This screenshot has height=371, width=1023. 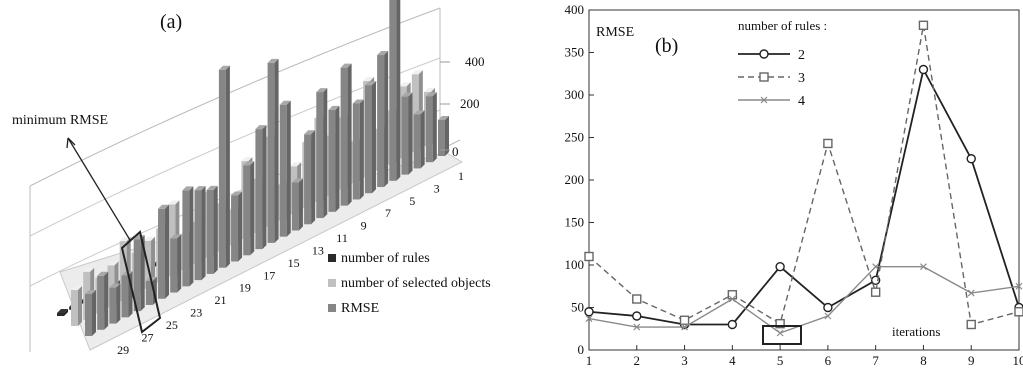 What do you see at coordinates (615, 32) in the screenshot?
I see `chart-b-title: RMSE` at bounding box center [615, 32].